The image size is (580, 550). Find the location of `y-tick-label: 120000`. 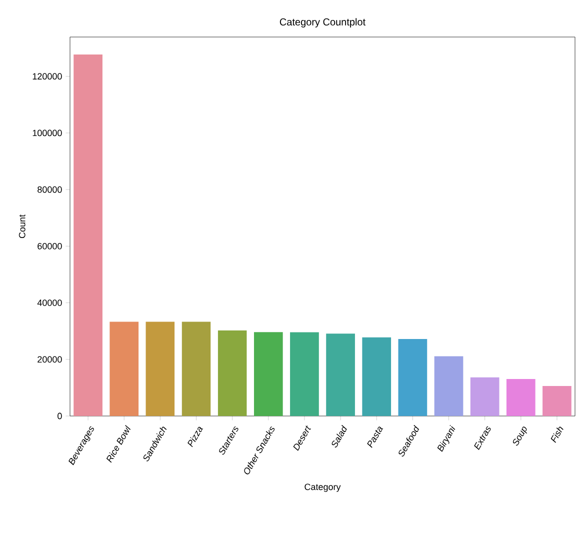

y-tick-label: 120000 is located at coordinates (47, 76).